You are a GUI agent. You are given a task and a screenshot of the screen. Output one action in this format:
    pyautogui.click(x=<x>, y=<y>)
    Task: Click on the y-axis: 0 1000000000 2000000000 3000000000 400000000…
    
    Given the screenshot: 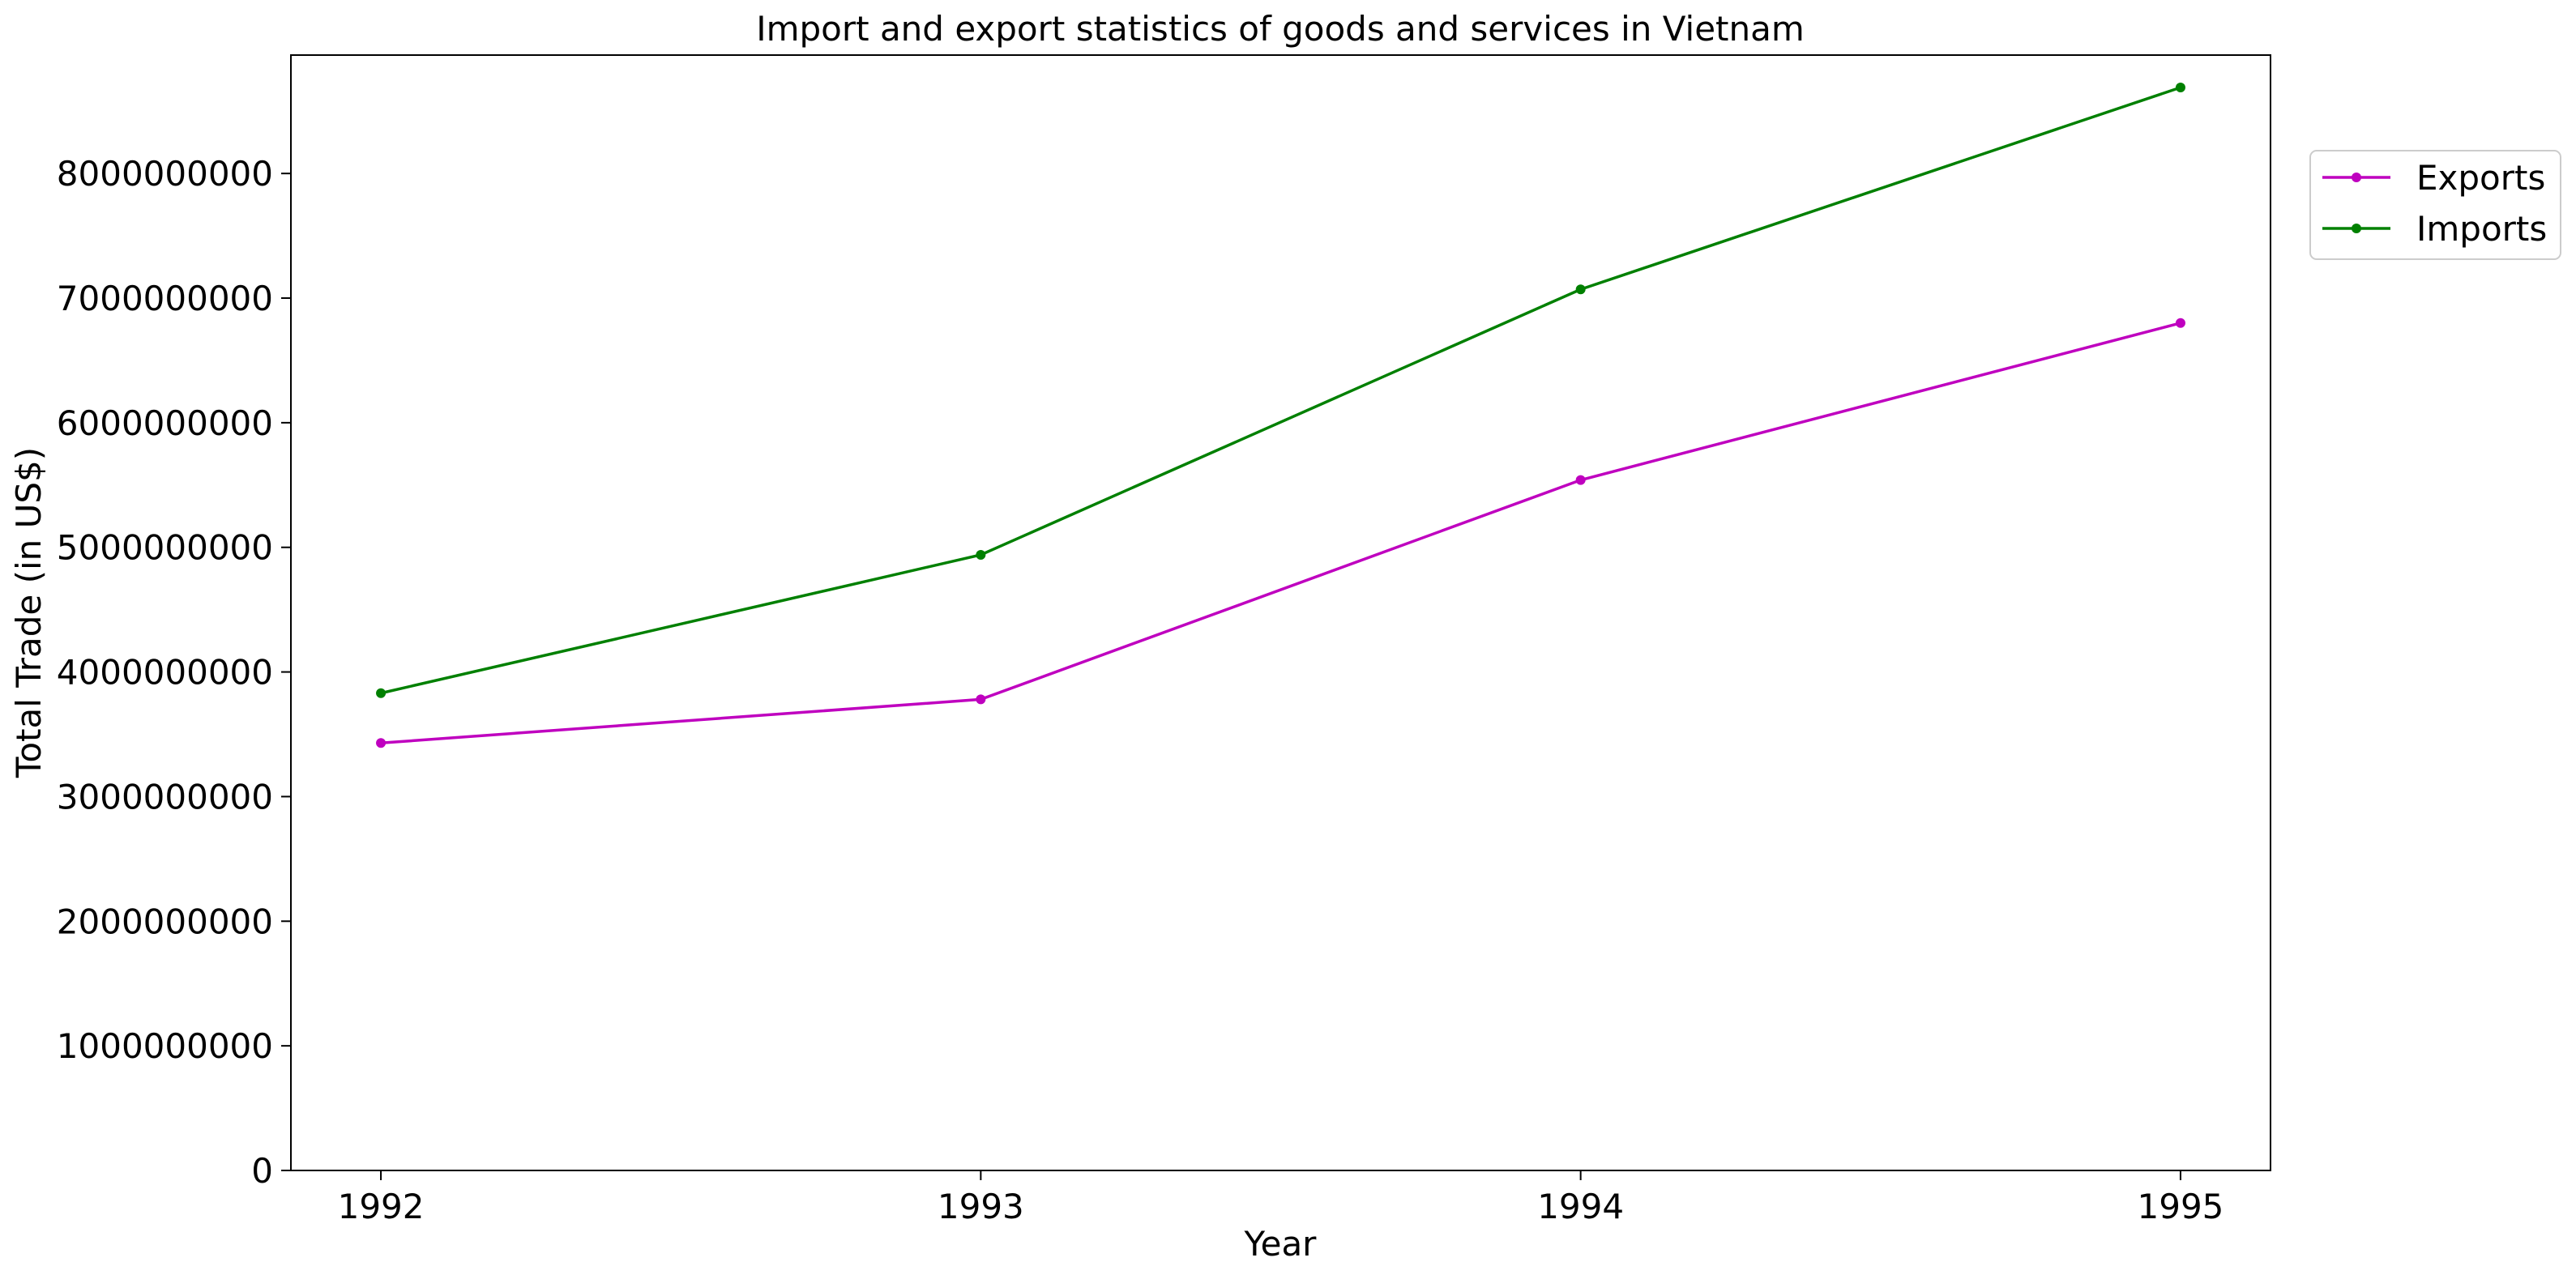 What is the action you would take?
    pyautogui.click(x=174, y=672)
    